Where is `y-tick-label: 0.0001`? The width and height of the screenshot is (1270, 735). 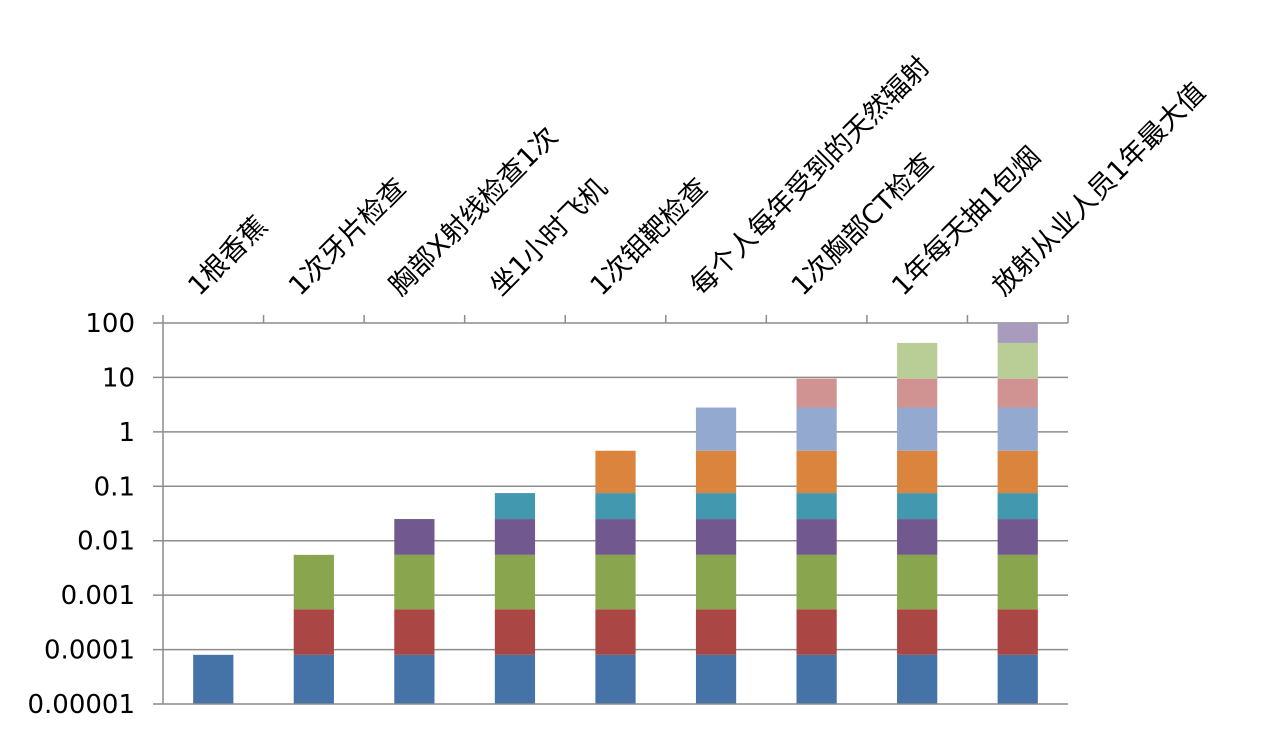
y-tick-label: 0.0001 is located at coordinates (89, 651).